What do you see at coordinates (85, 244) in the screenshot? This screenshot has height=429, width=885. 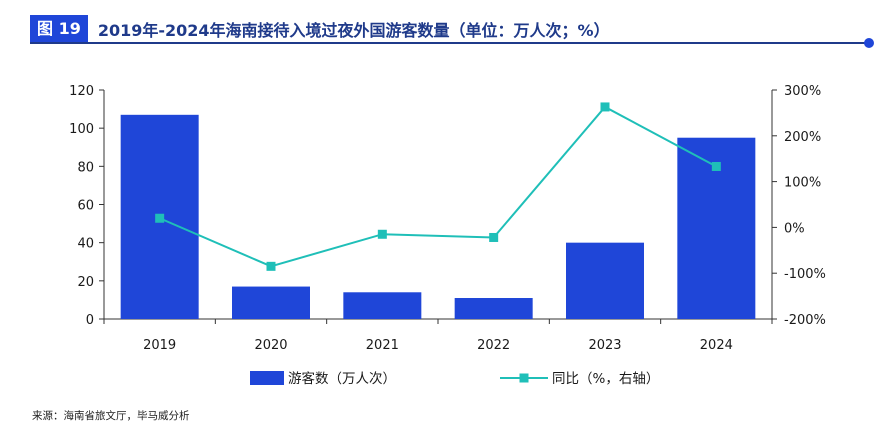 I see `y-tick-label: 40` at bounding box center [85, 244].